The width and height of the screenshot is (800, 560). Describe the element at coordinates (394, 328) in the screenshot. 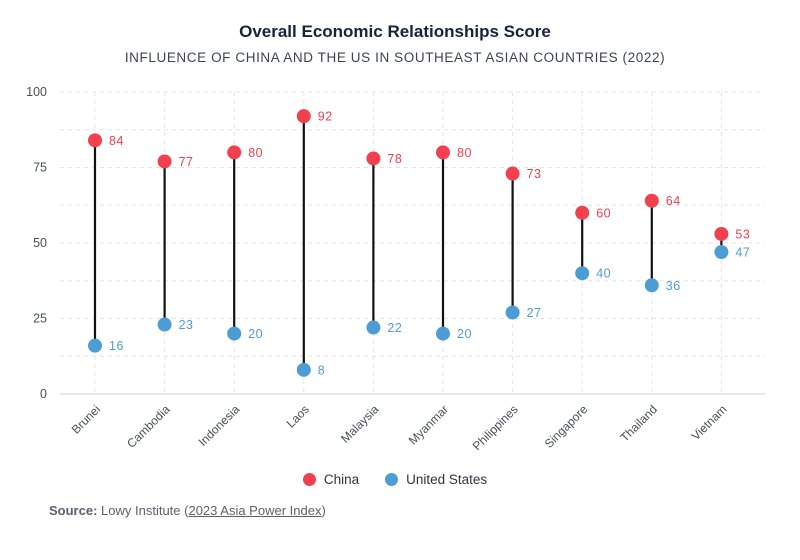

I see `data-label-united-states: 22` at that location.